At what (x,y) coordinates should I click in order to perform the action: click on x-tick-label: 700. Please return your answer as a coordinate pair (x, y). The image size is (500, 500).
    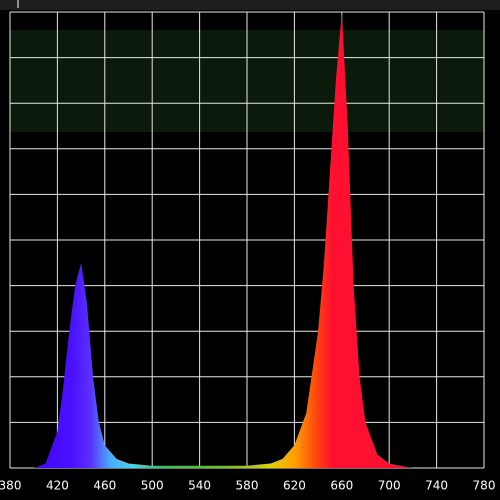
    Looking at the image, I should click on (389, 486).